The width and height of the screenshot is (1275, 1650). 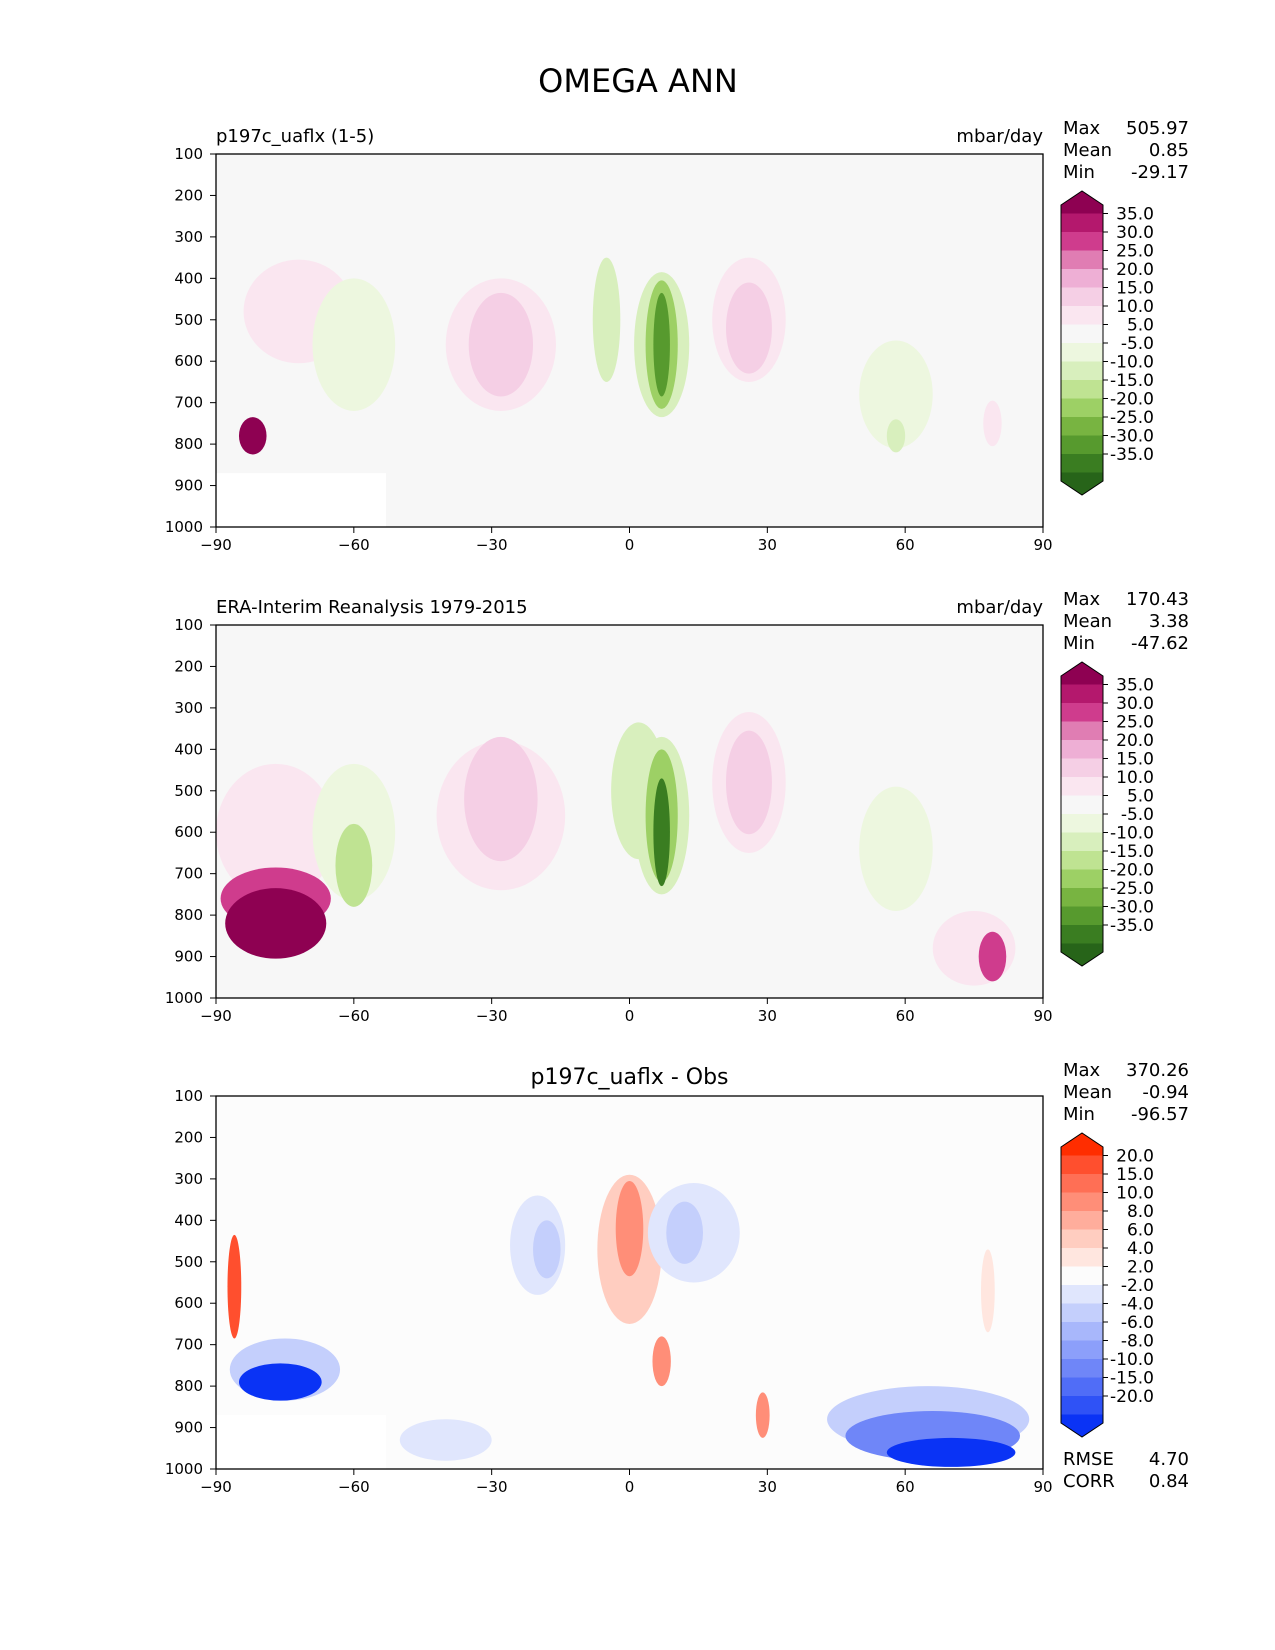 What do you see at coordinates (1165, 1092) in the screenshot?
I see `stat-value: -0.94` at bounding box center [1165, 1092].